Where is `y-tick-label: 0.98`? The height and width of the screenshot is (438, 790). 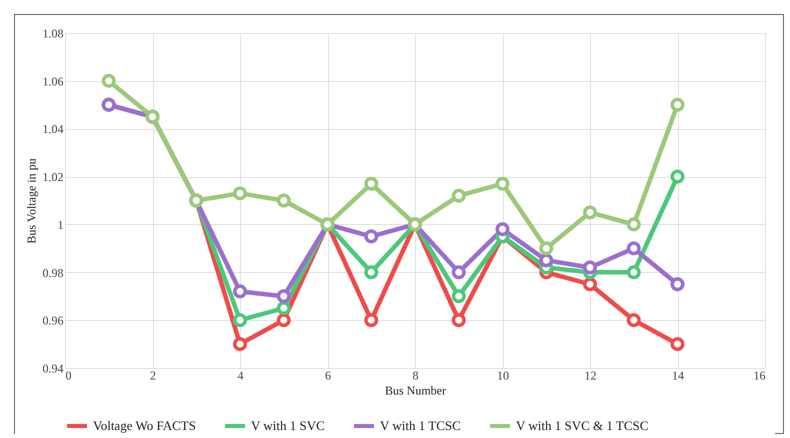 y-tick-label: 0.98 is located at coordinates (53, 273).